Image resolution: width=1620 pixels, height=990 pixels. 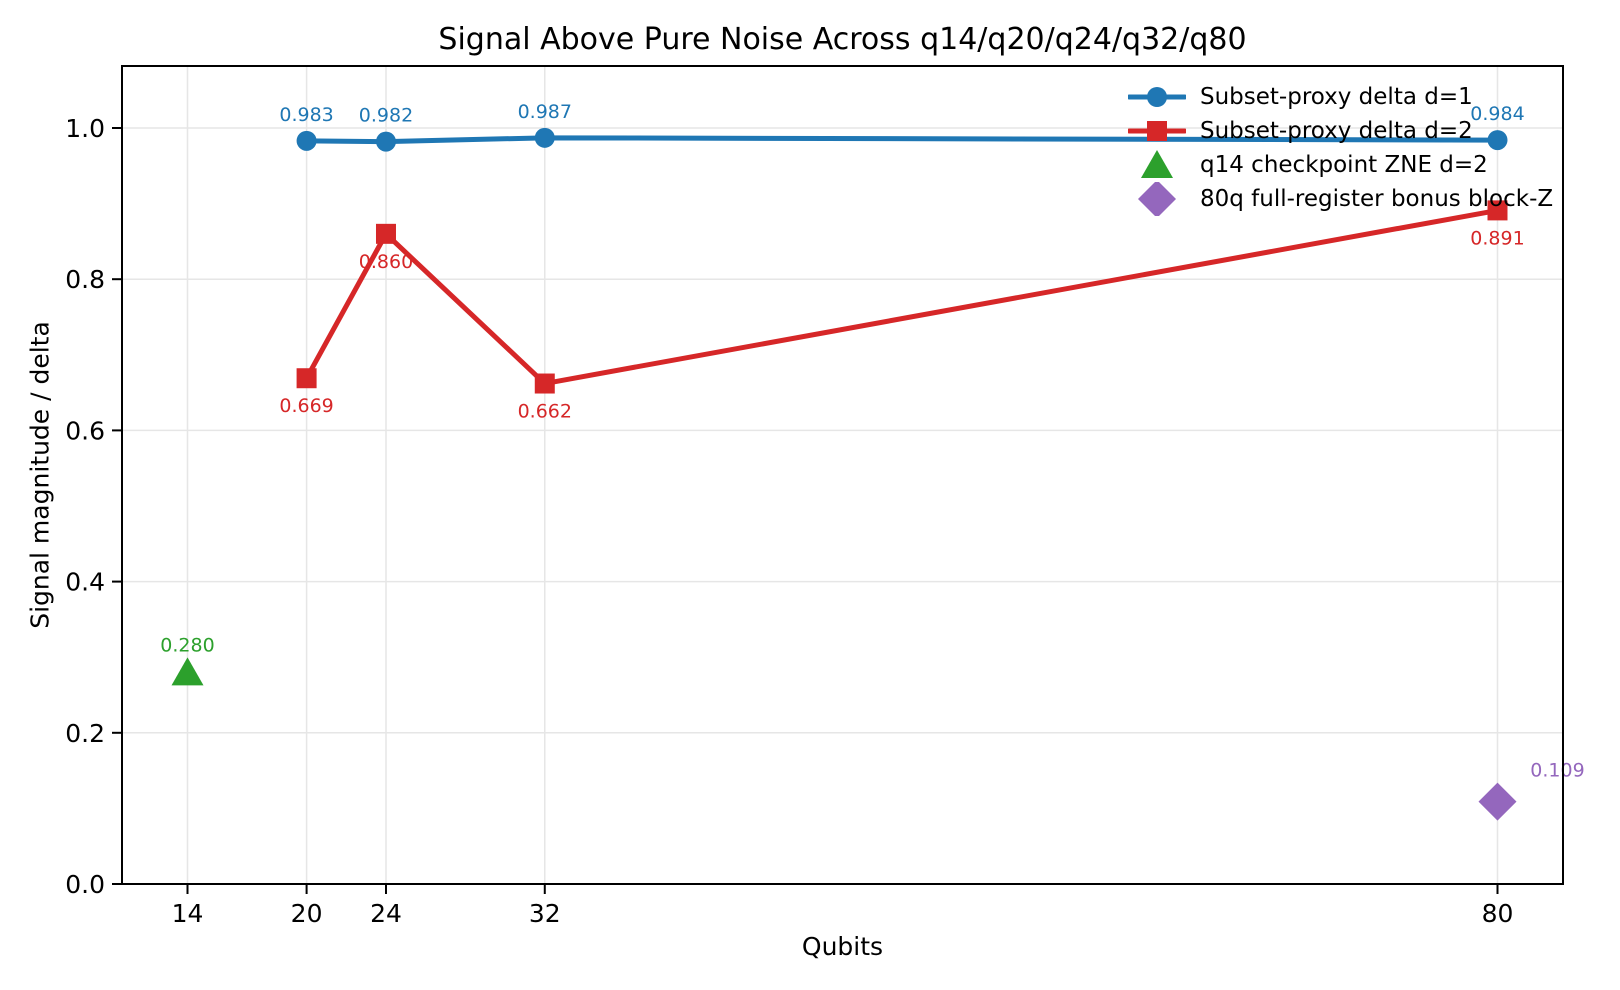 I want to click on point-label: 0.662, so click(x=545, y=412).